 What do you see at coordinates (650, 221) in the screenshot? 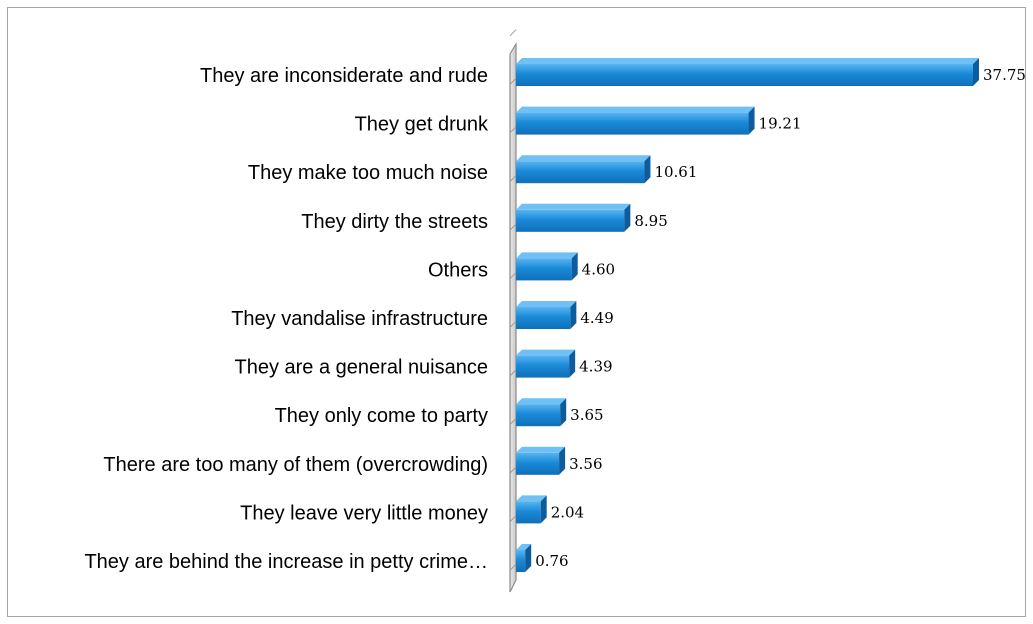
I see `data-label: 8.95` at bounding box center [650, 221].